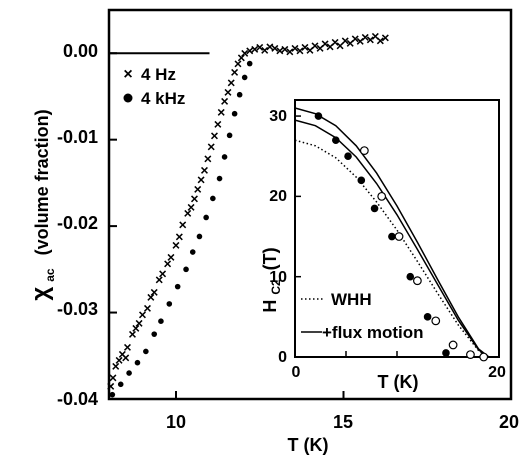 The width and height of the screenshot is (525, 456). I want to click on inset-y-title-rest: (T), so click(270, 258).